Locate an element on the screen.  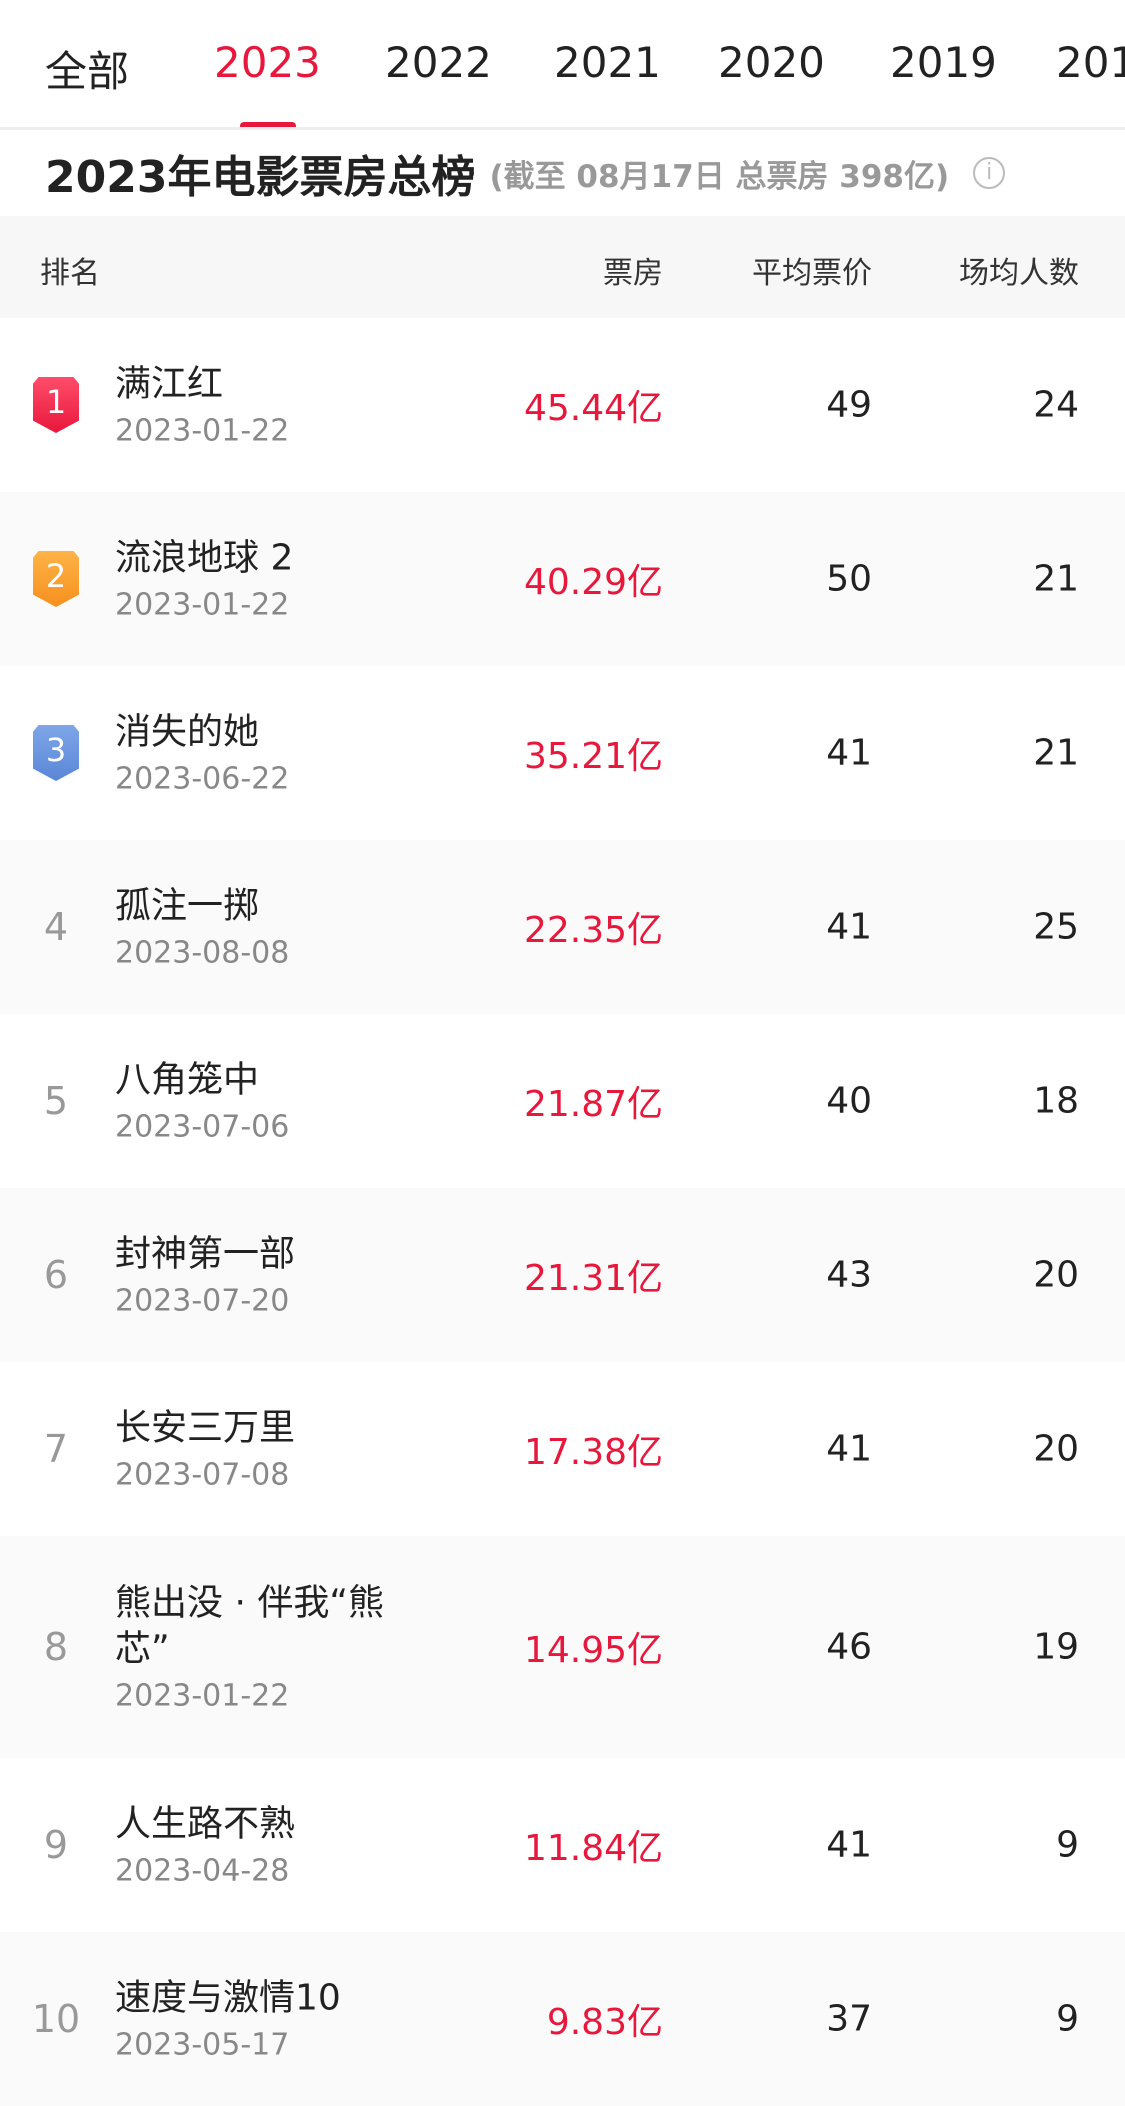
movie-info: 长安三万里 2023-07-08 is located at coordinates (265, 1449).